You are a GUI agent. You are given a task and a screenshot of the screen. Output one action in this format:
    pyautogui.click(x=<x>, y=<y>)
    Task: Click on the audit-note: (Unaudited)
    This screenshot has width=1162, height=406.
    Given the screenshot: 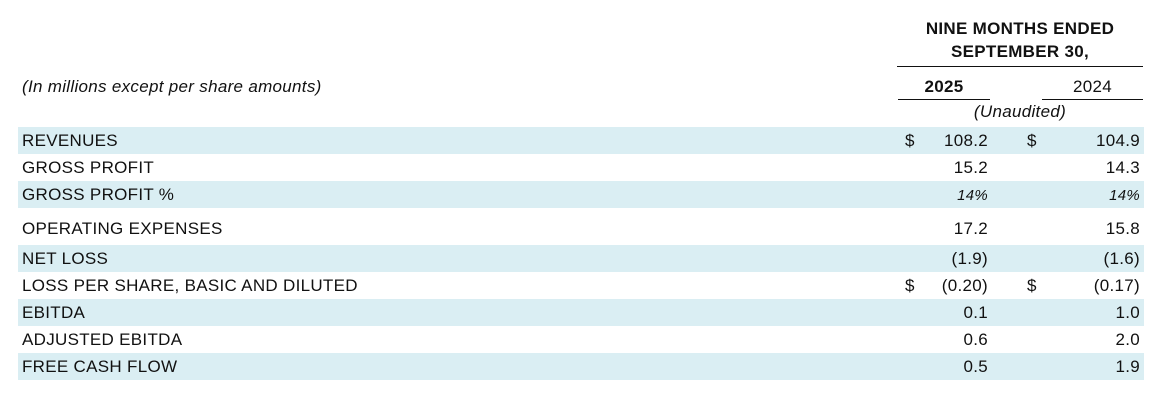 What is the action you would take?
    pyautogui.click(x=1020, y=111)
    